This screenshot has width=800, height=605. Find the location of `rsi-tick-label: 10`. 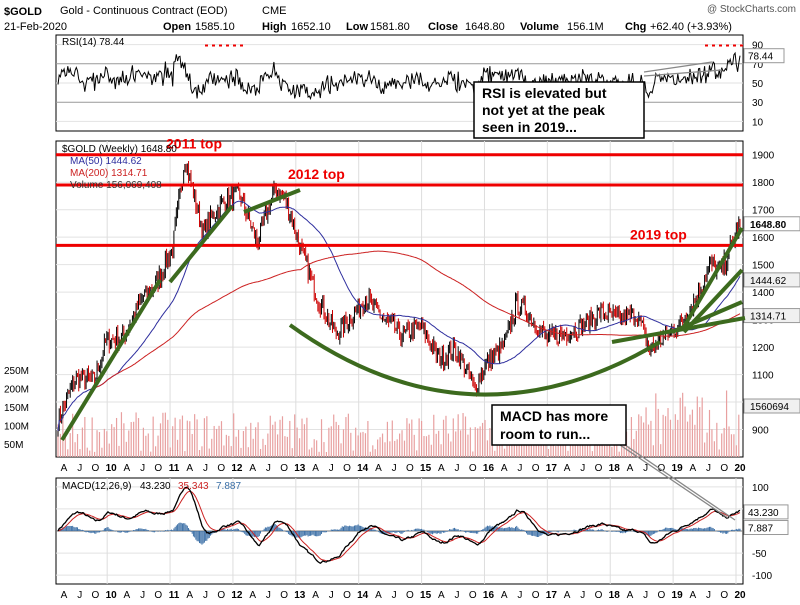

rsi-tick-label: 10 is located at coordinates (758, 122).